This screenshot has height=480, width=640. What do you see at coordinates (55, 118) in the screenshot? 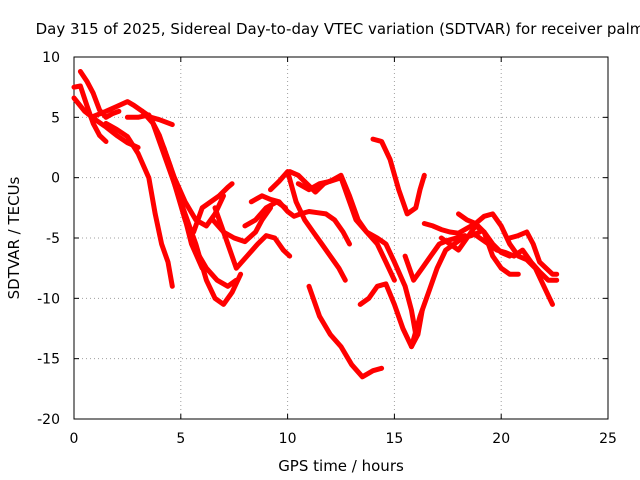
I see `y-tick-label: 5` at bounding box center [55, 118].